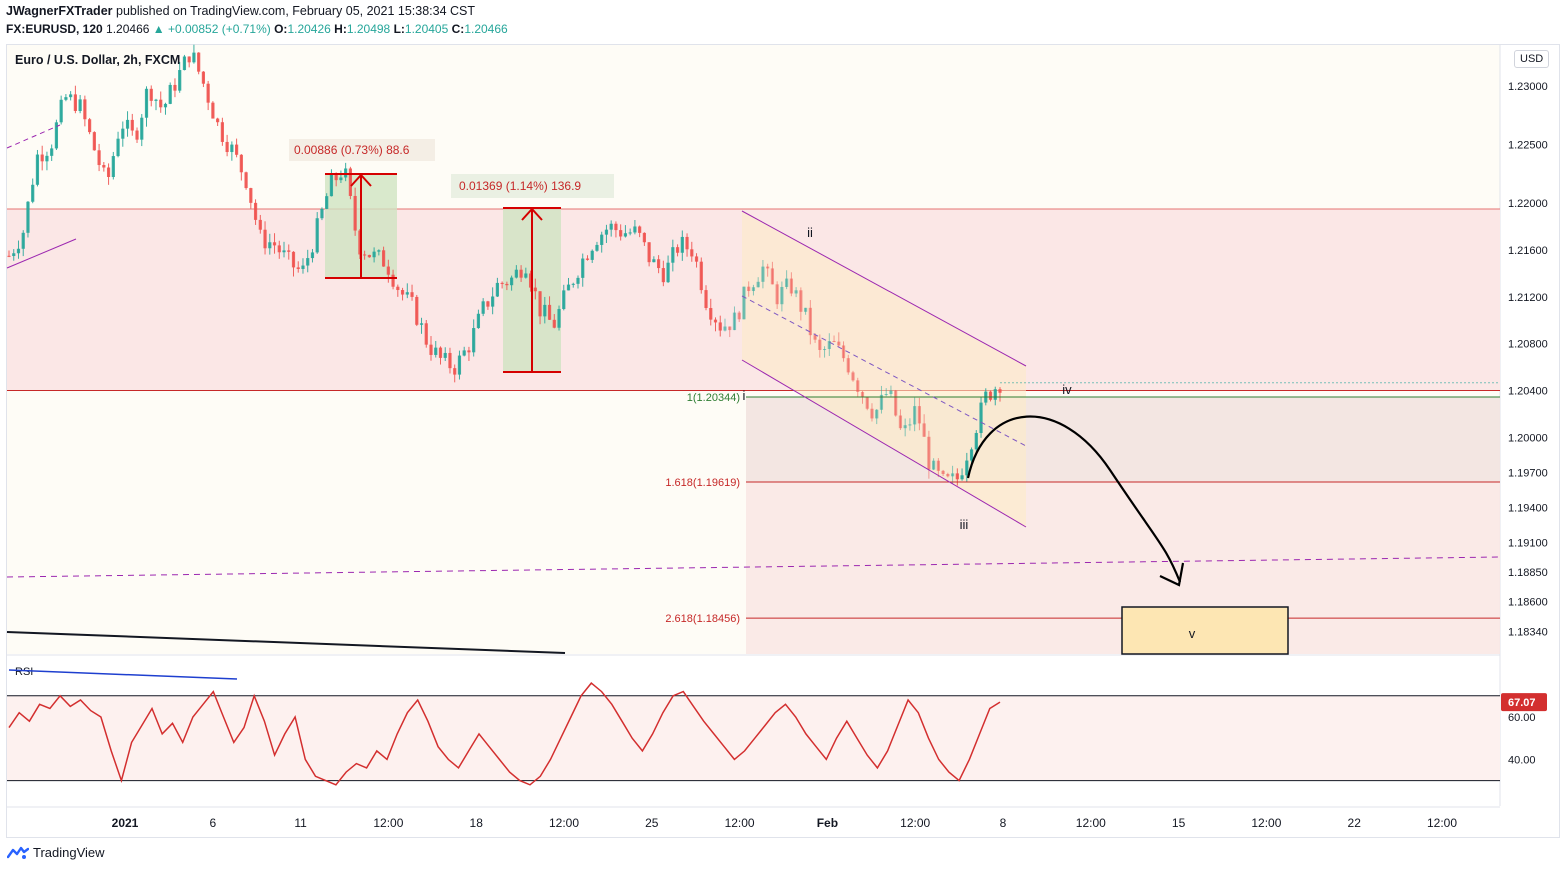  What do you see at coordinates (1528, 633) in the screenshot?
I see `price-axis-tick: 1.18340` at bounding box center [1528, 633].